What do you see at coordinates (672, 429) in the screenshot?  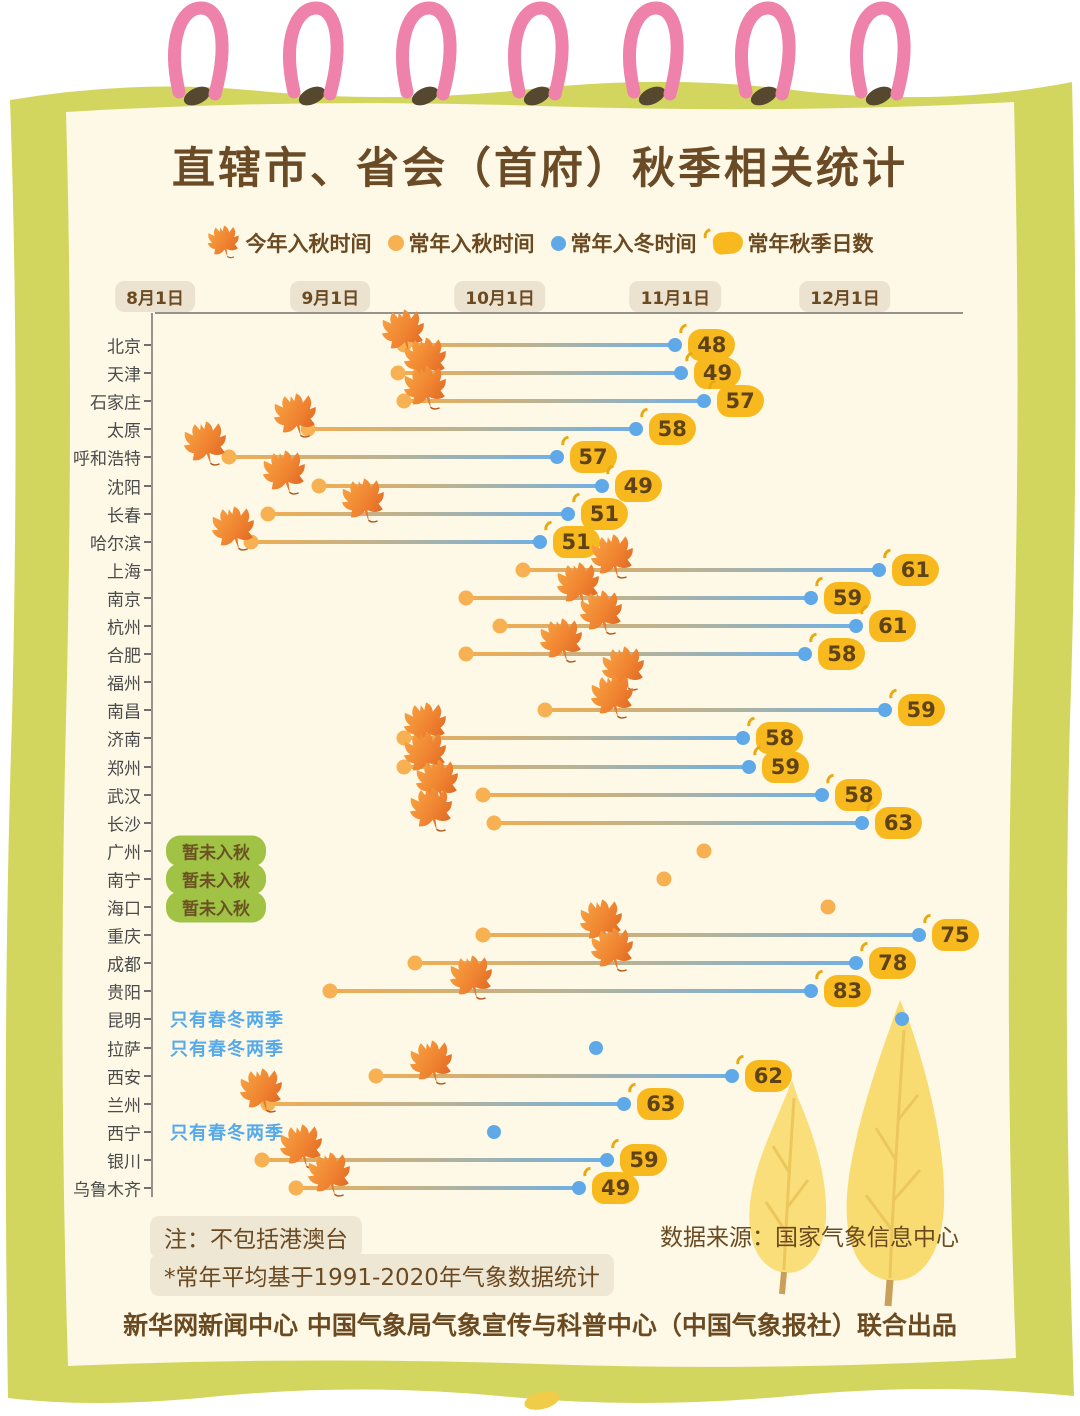 I see `autumn-days-badge: 58` at bounding box center [672, 429].